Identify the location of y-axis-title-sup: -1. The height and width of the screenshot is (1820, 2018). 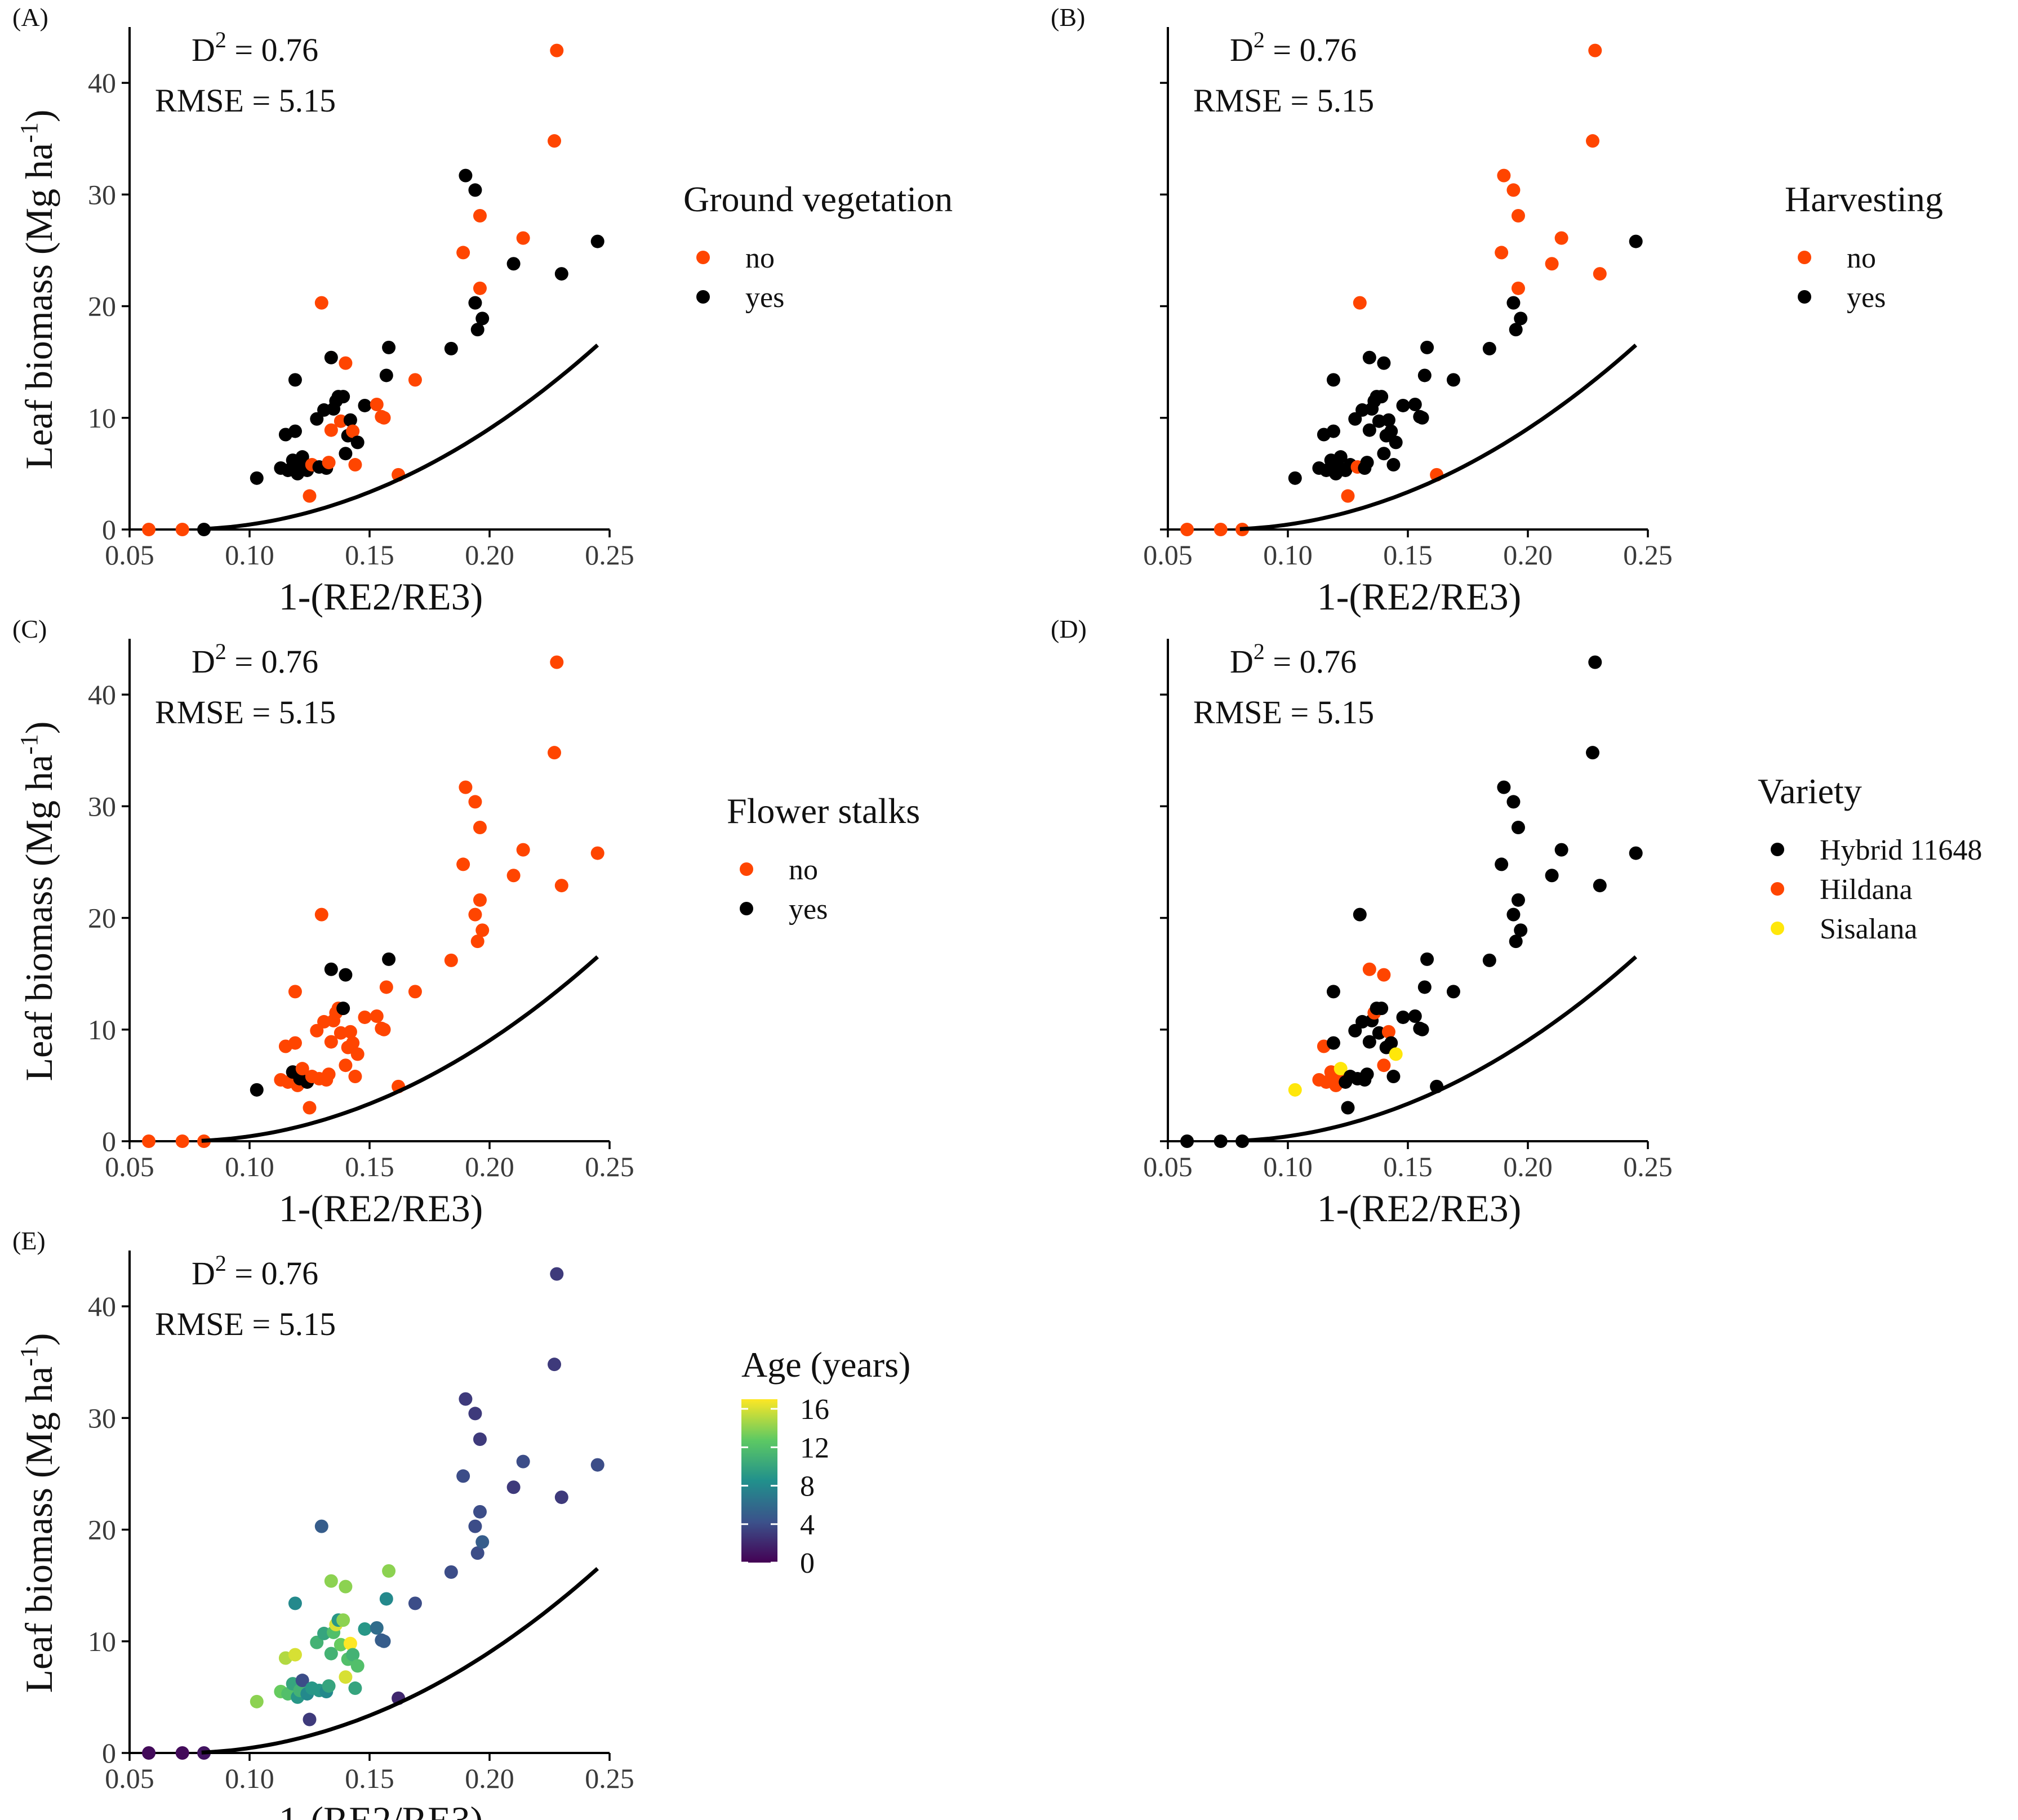
(29, 132).